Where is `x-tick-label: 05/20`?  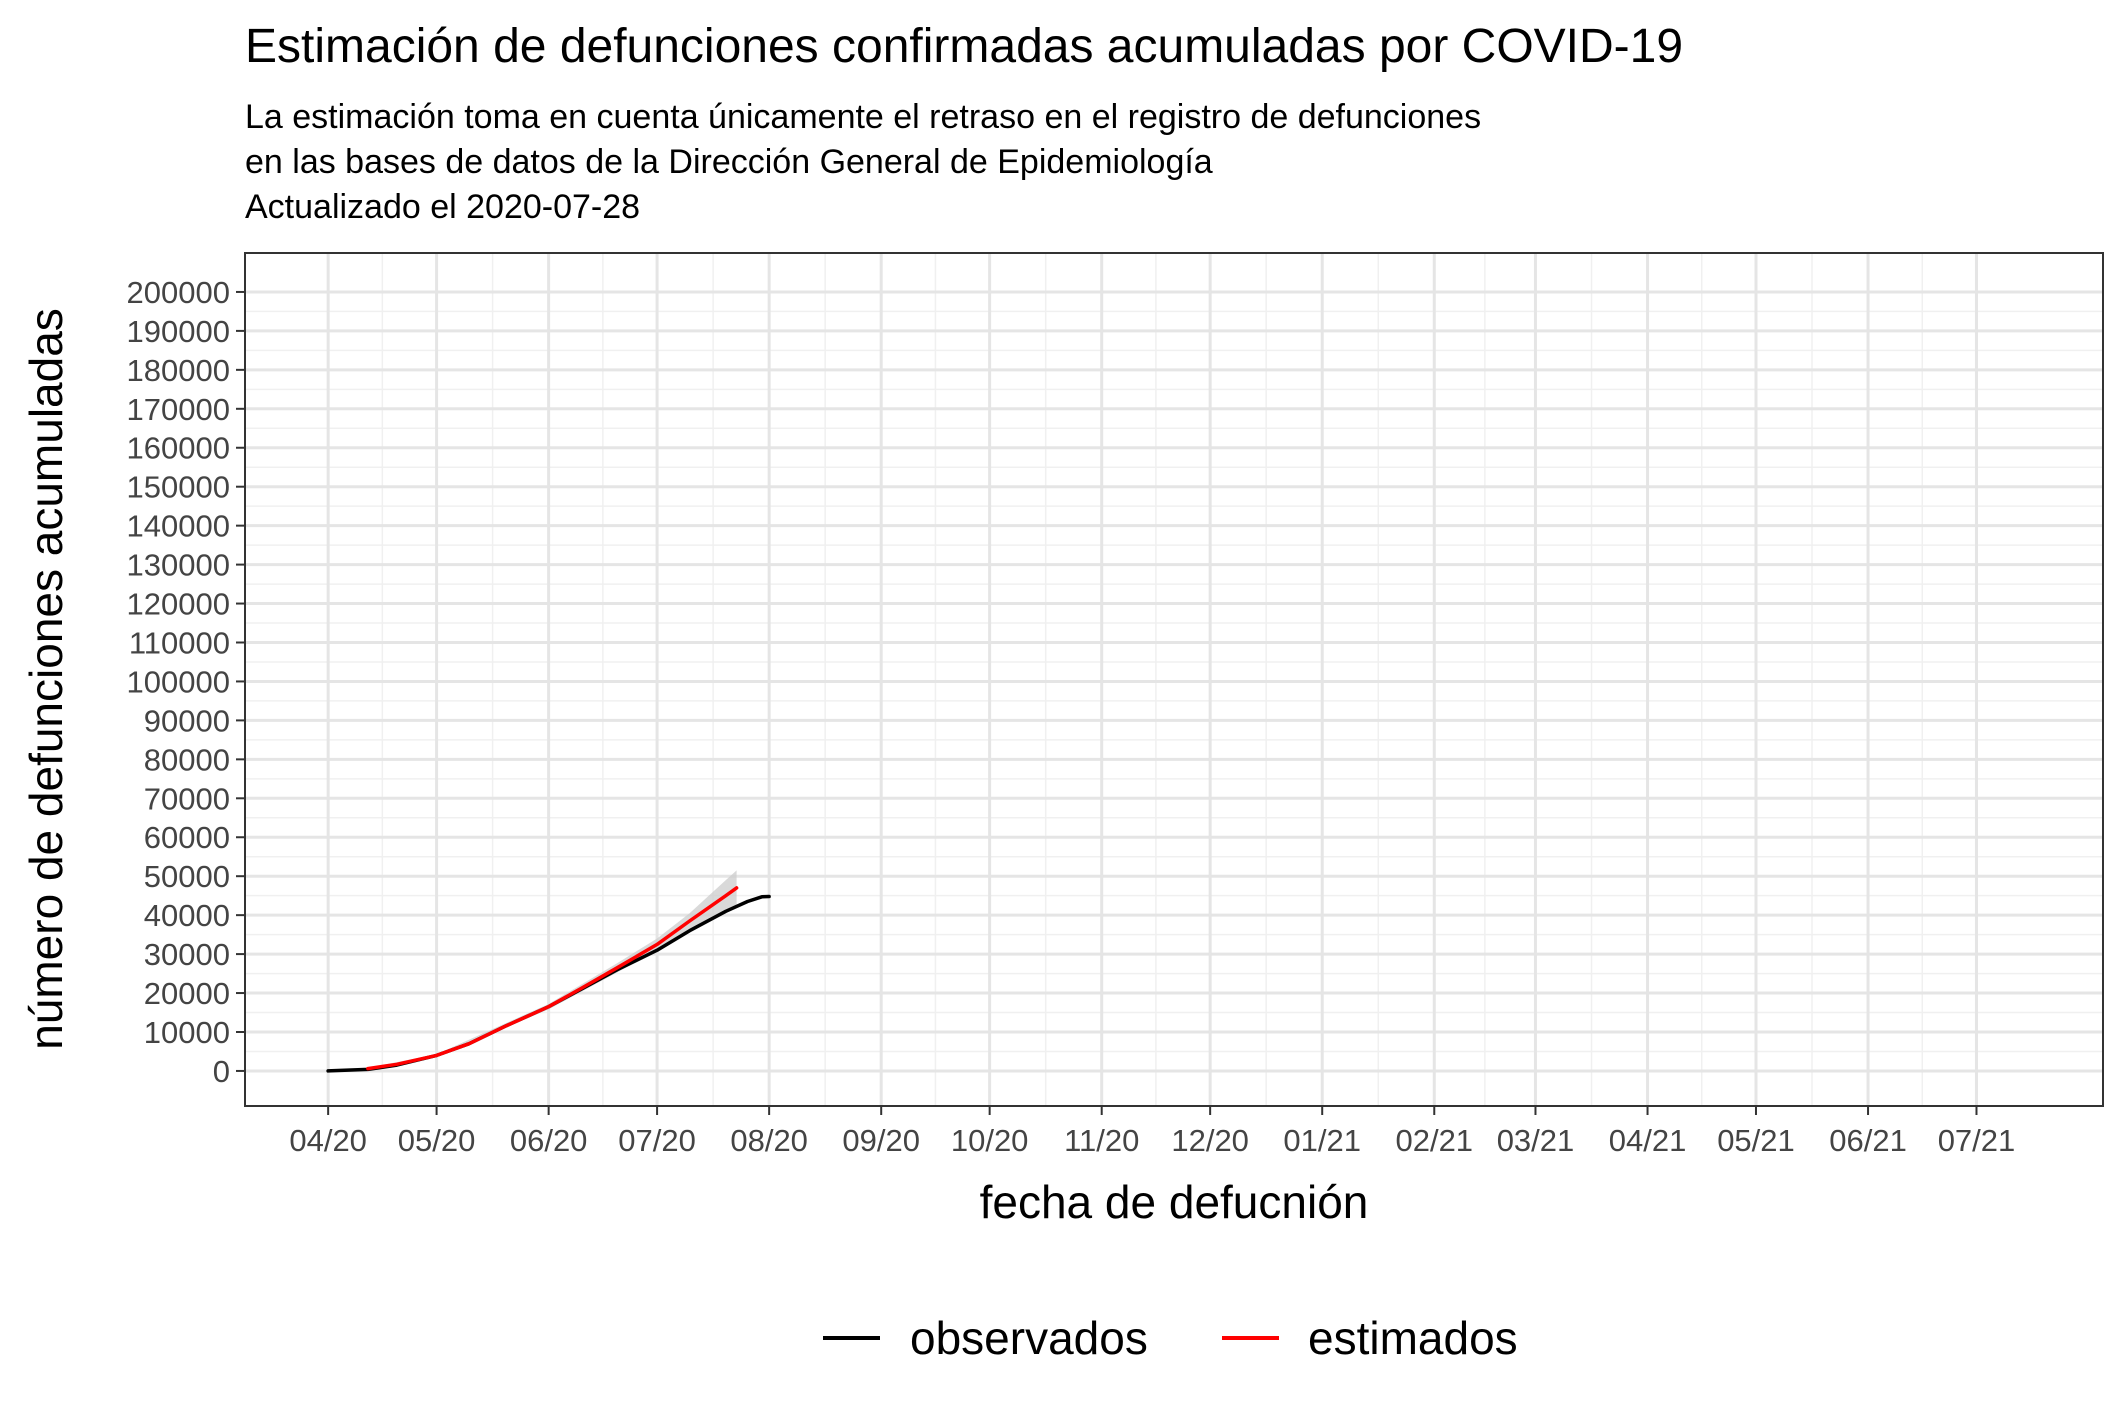 x-tick-label: 05/20 is located at coordinates (437, 1140).